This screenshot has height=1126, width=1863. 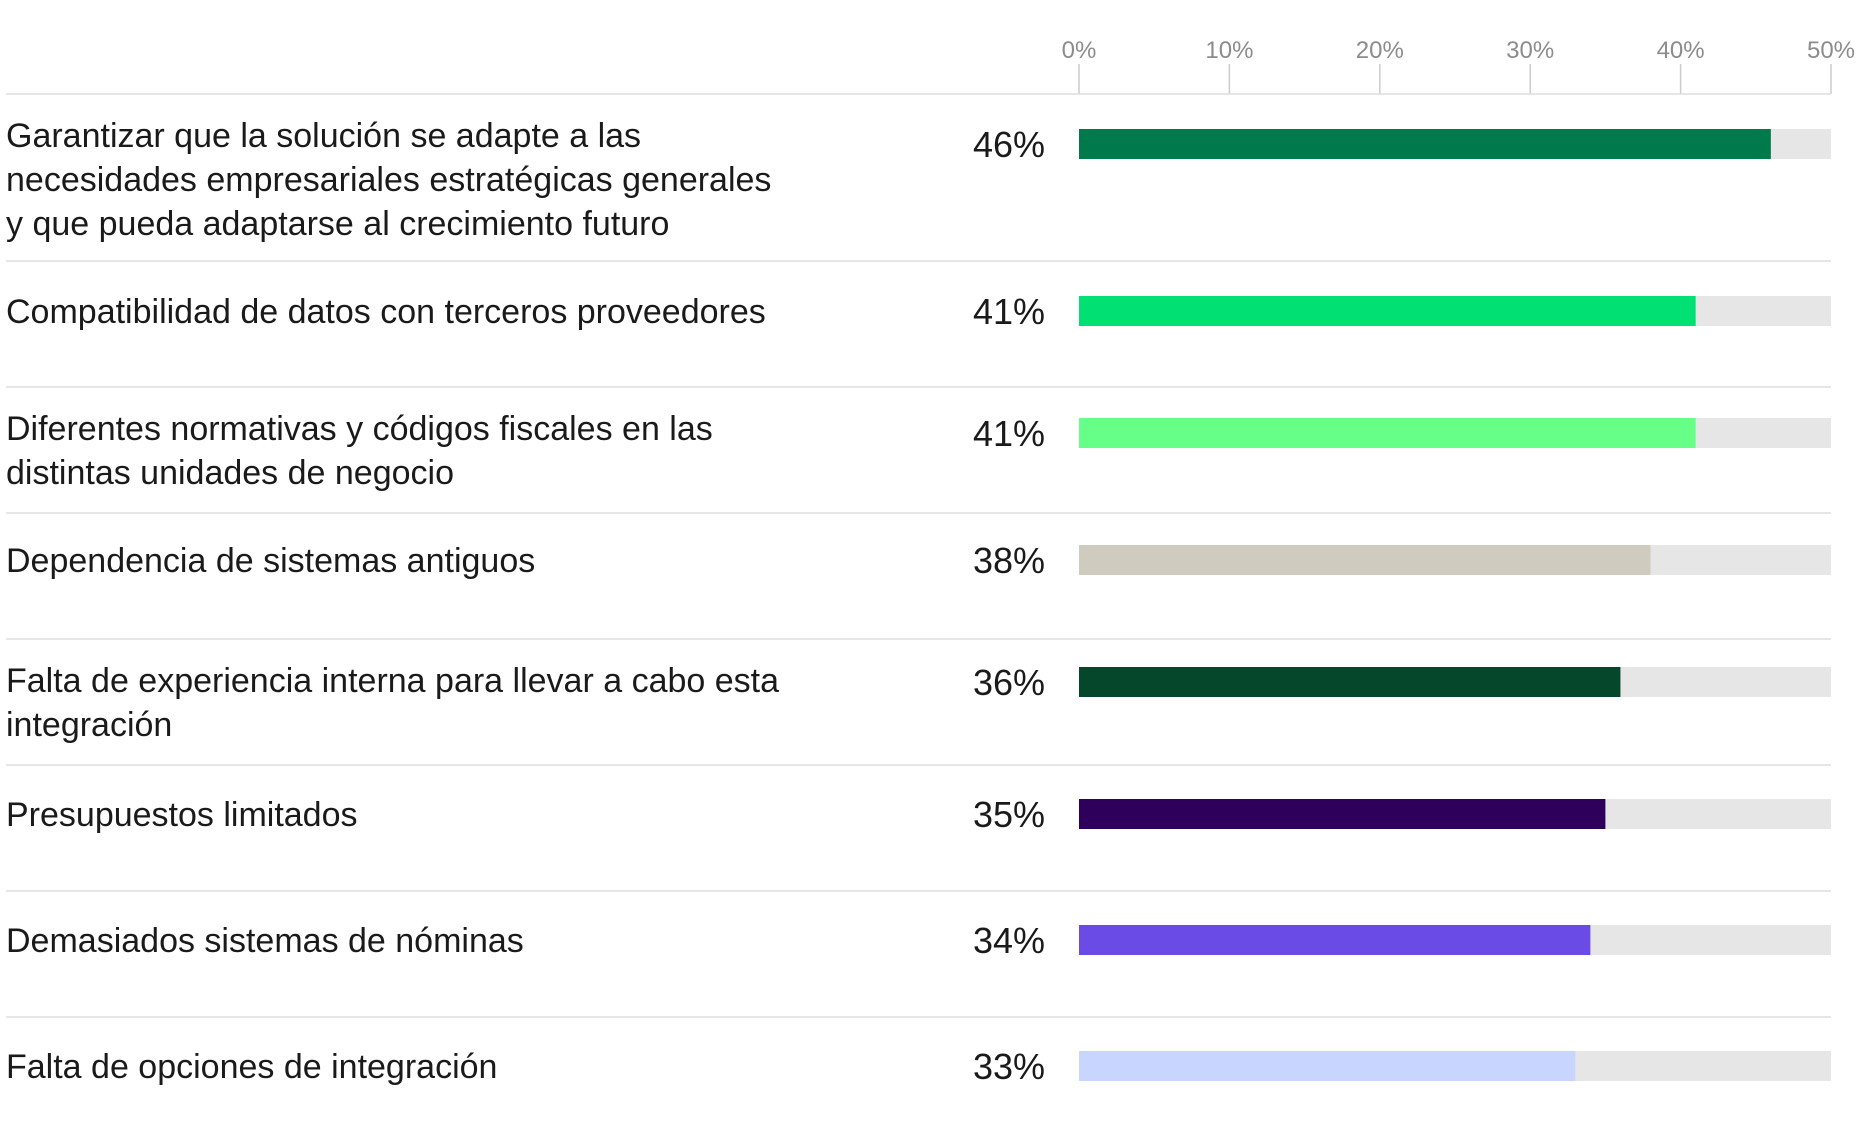 What do you see at coordinates (1009, 144) in the screenshot?
I see `data-label: 46%` at bounding box center [1009, 144].